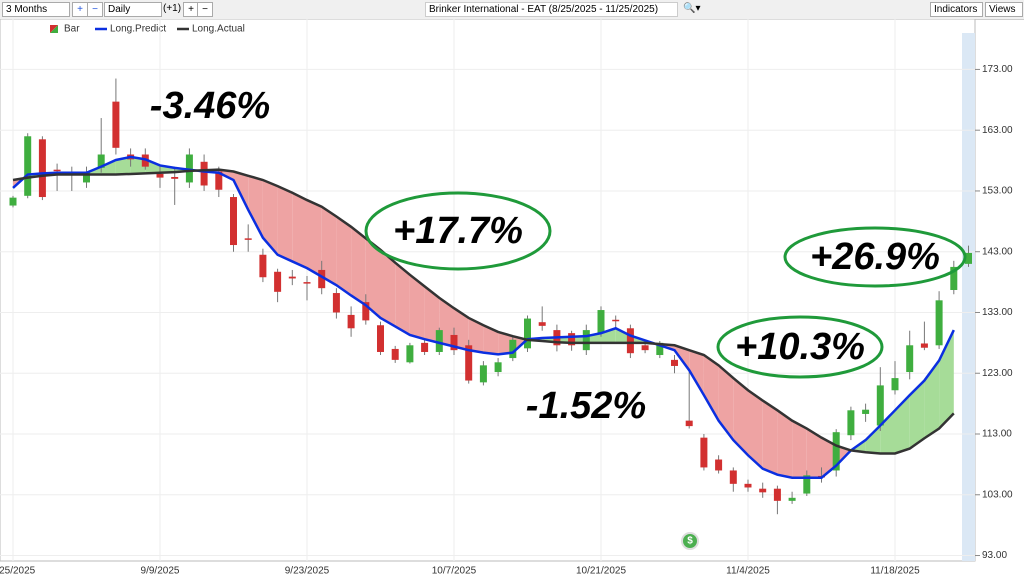  What do you see at coordinates (997, 191) in the screenshot?
I see `y-tick-label: 153.00` at bounding box center [997, 191].